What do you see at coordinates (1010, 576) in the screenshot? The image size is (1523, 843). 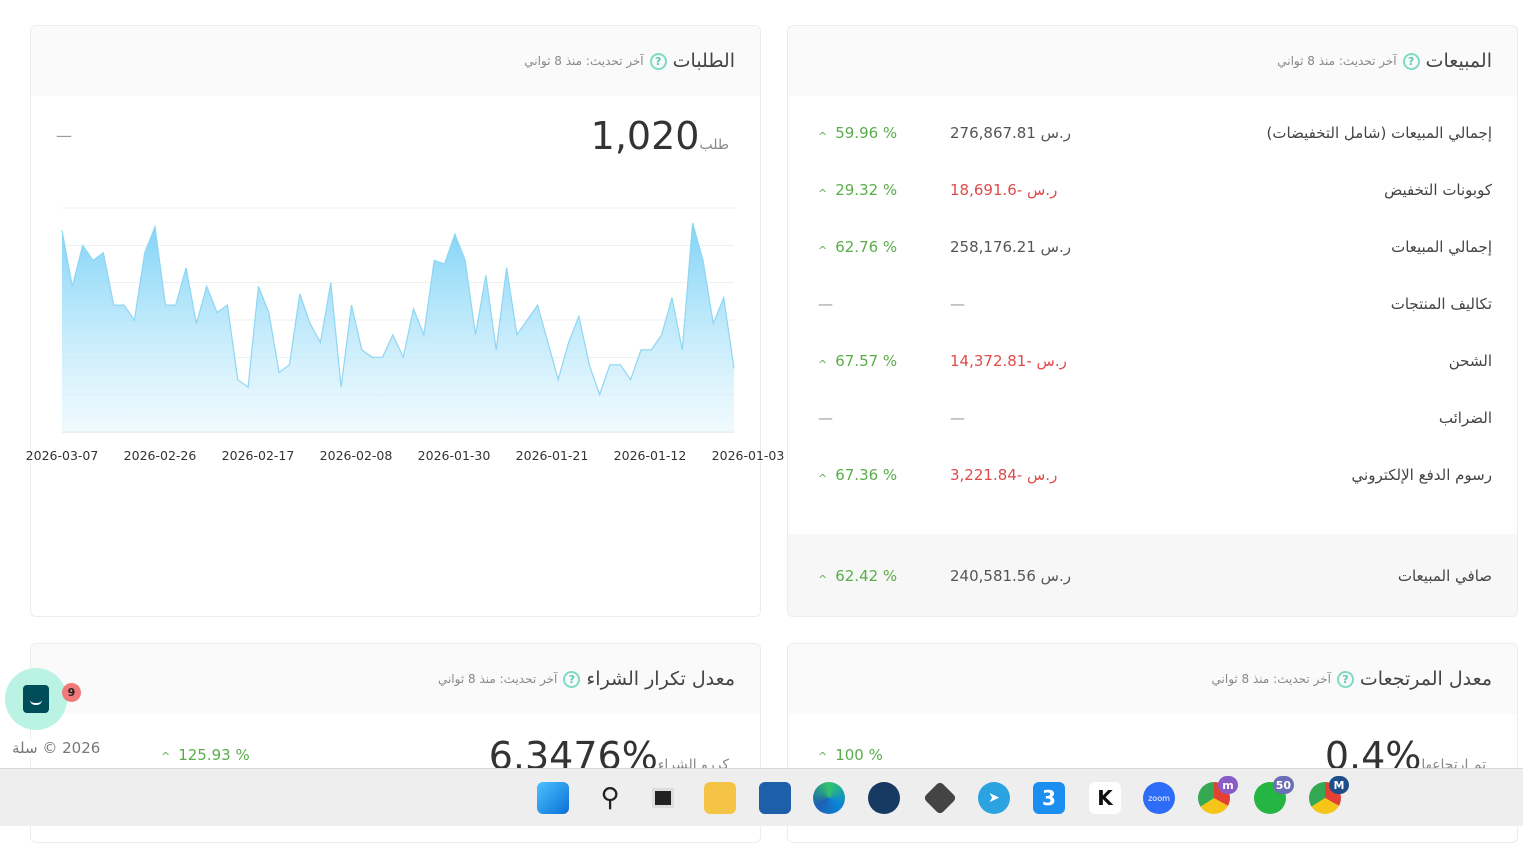 I see `net-sales-value: ر.س 240,581.56` at bounding box center [1010, 576].